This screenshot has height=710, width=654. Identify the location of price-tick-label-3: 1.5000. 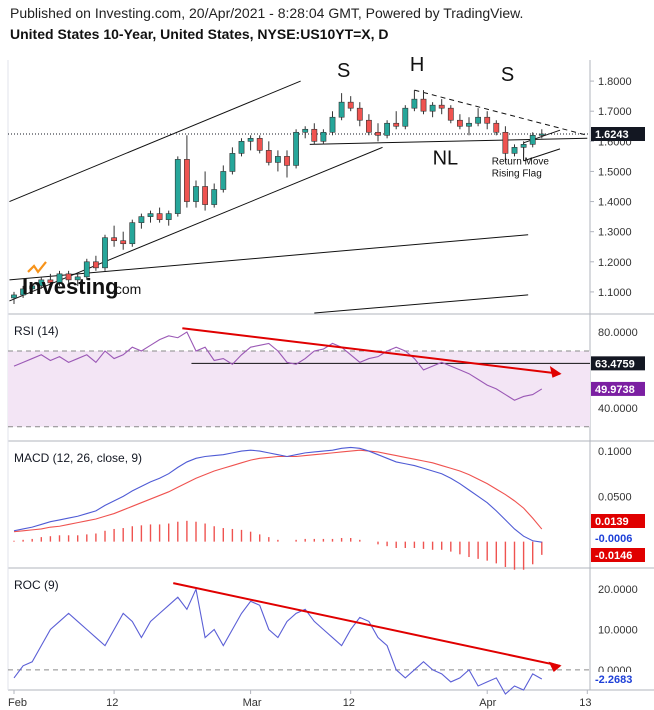
(615, 172).